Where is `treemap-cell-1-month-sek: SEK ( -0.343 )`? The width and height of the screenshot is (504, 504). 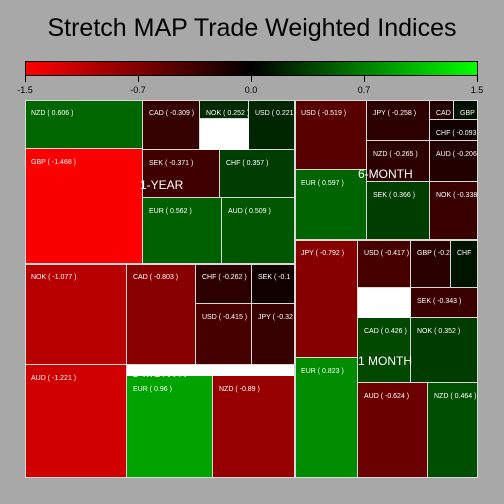
treemap-cell-1-month-sek: SEK ( -0.343 ) is located at coordinates (444, 303).